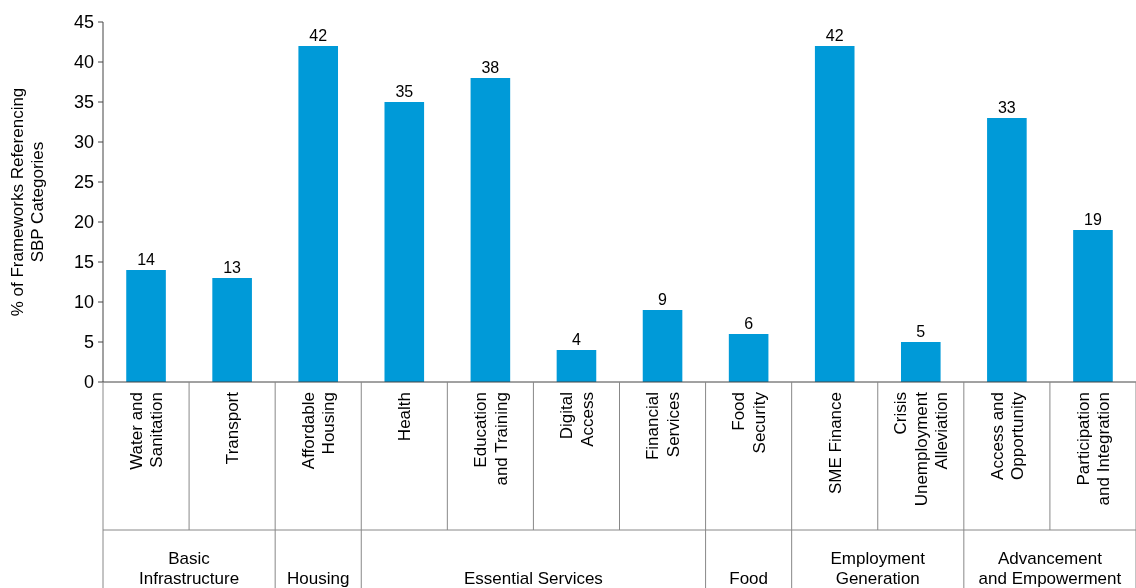  I want to click on data-label: 38, so click(490, 67).